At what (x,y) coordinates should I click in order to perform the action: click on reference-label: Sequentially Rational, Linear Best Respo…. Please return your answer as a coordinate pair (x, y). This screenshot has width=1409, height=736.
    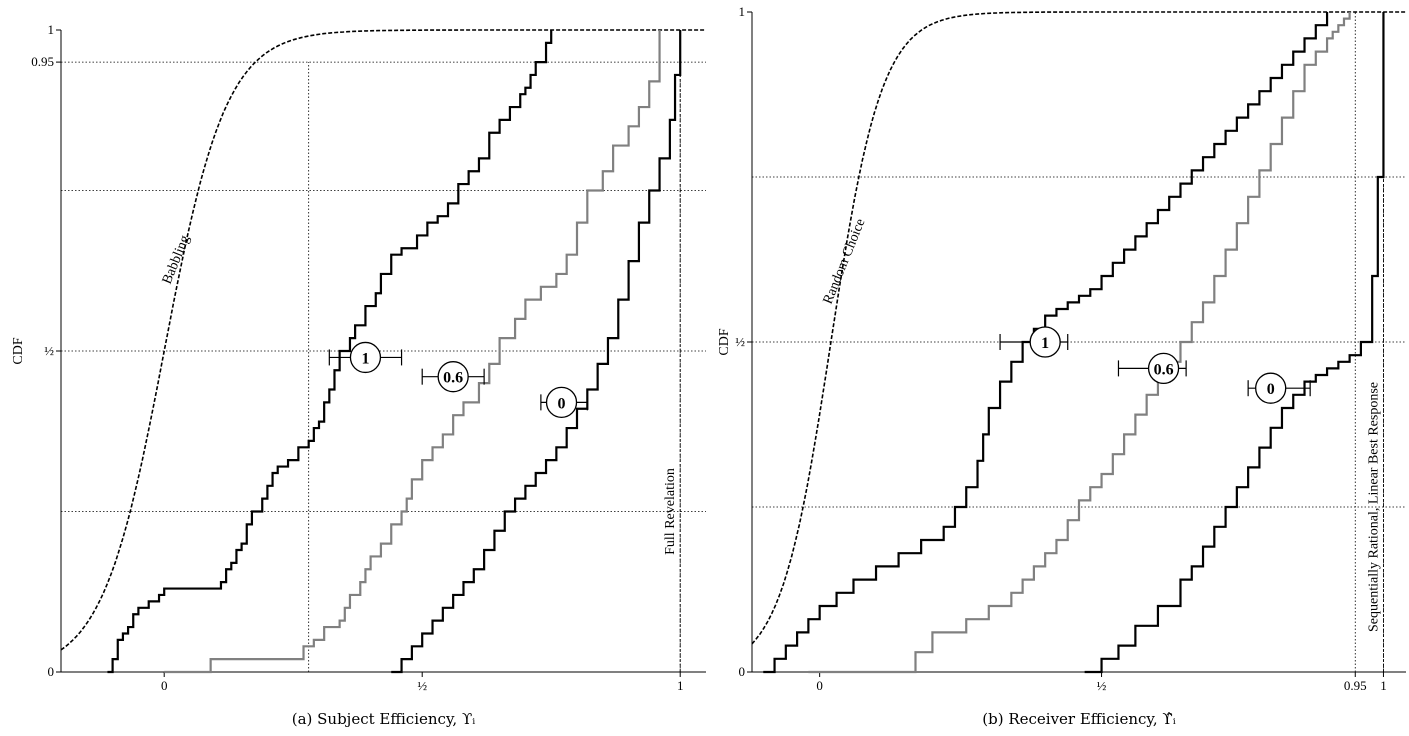
    Looking at the image, I should click on (1373, 507).